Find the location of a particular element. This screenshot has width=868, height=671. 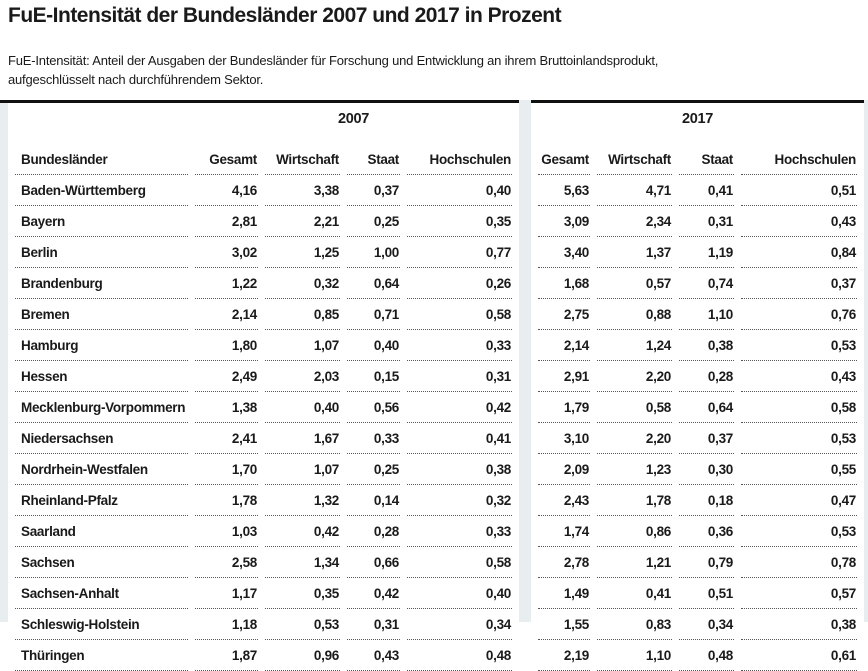

year-group-row-2017: 2017 is located at coordinates (697, 119).